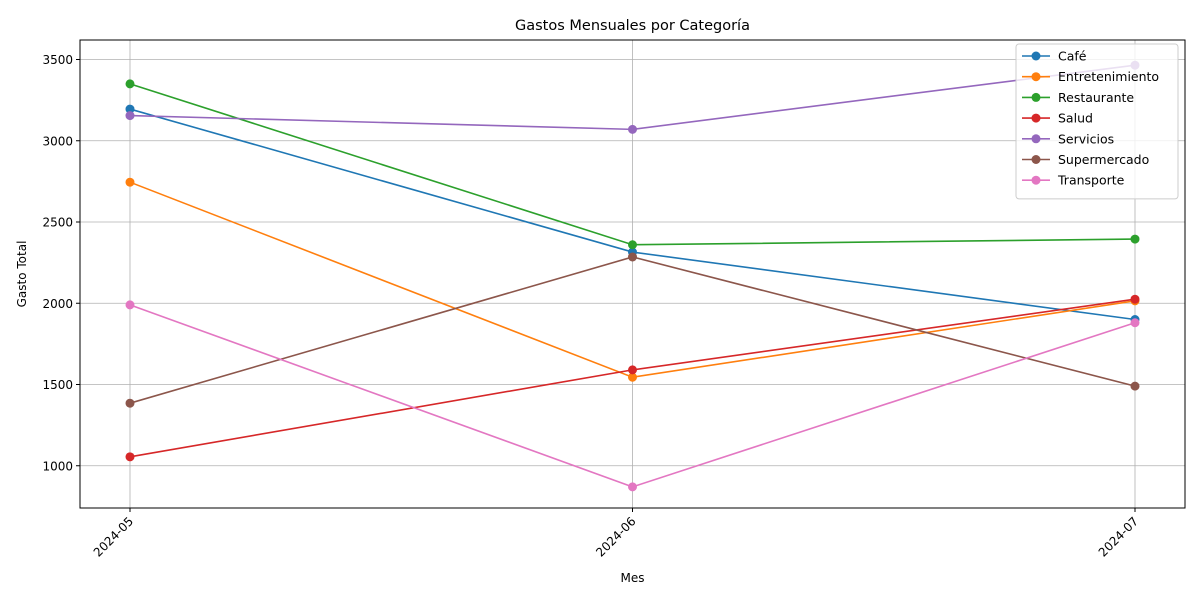 Image resolution: width=1200 pixels, height=600 pixels. Describe the element at coordinates (1103, 159) in the screenshot. I see `legend-label: Supermercado` at that location.